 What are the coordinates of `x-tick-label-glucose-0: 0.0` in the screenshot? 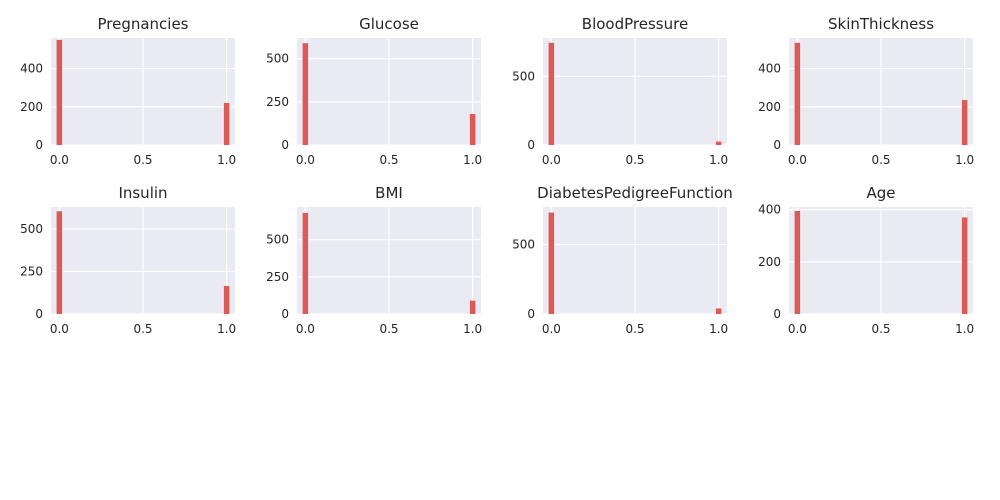 It's located at (305, 160).